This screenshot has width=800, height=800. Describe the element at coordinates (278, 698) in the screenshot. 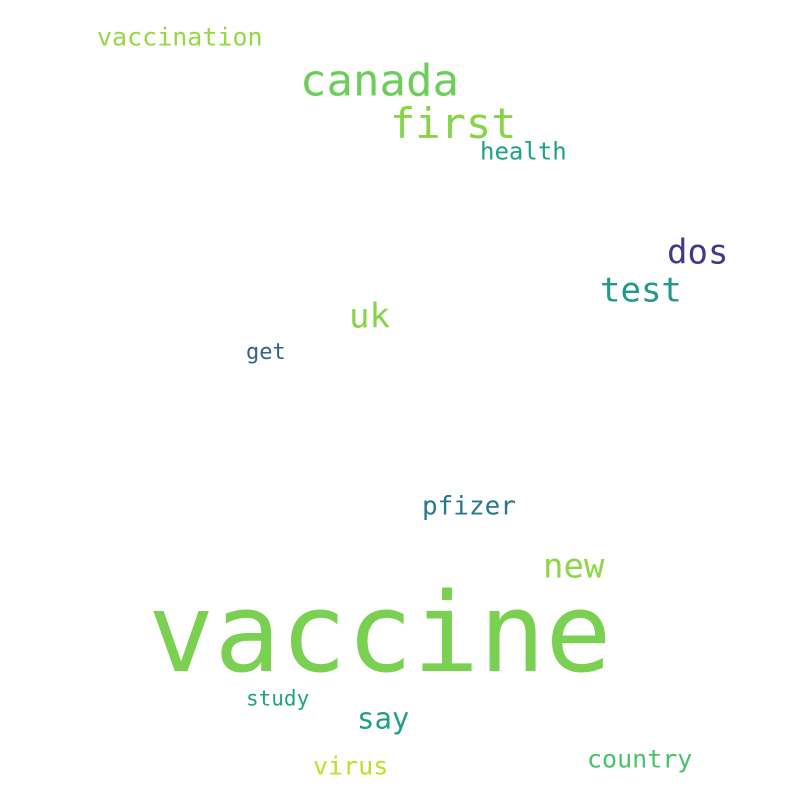

I see `word-study: study` at that location.